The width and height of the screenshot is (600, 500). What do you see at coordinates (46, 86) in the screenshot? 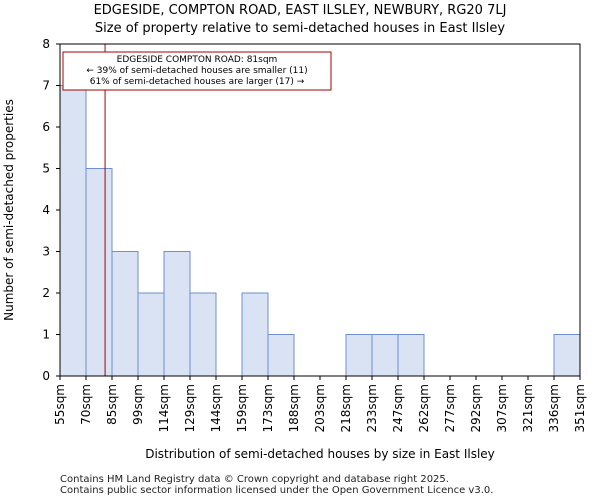
I see `y-tick-label: 7` at bounding box center [46, 86].